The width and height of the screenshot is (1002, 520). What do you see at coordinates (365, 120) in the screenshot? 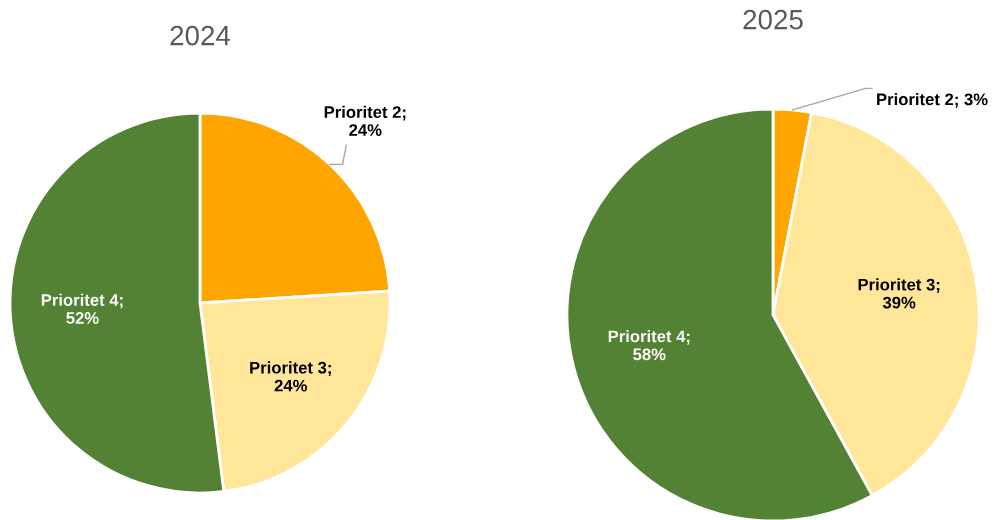
I see `data-label: Prioritet 2; 24%` at bounding box center [365, 120].